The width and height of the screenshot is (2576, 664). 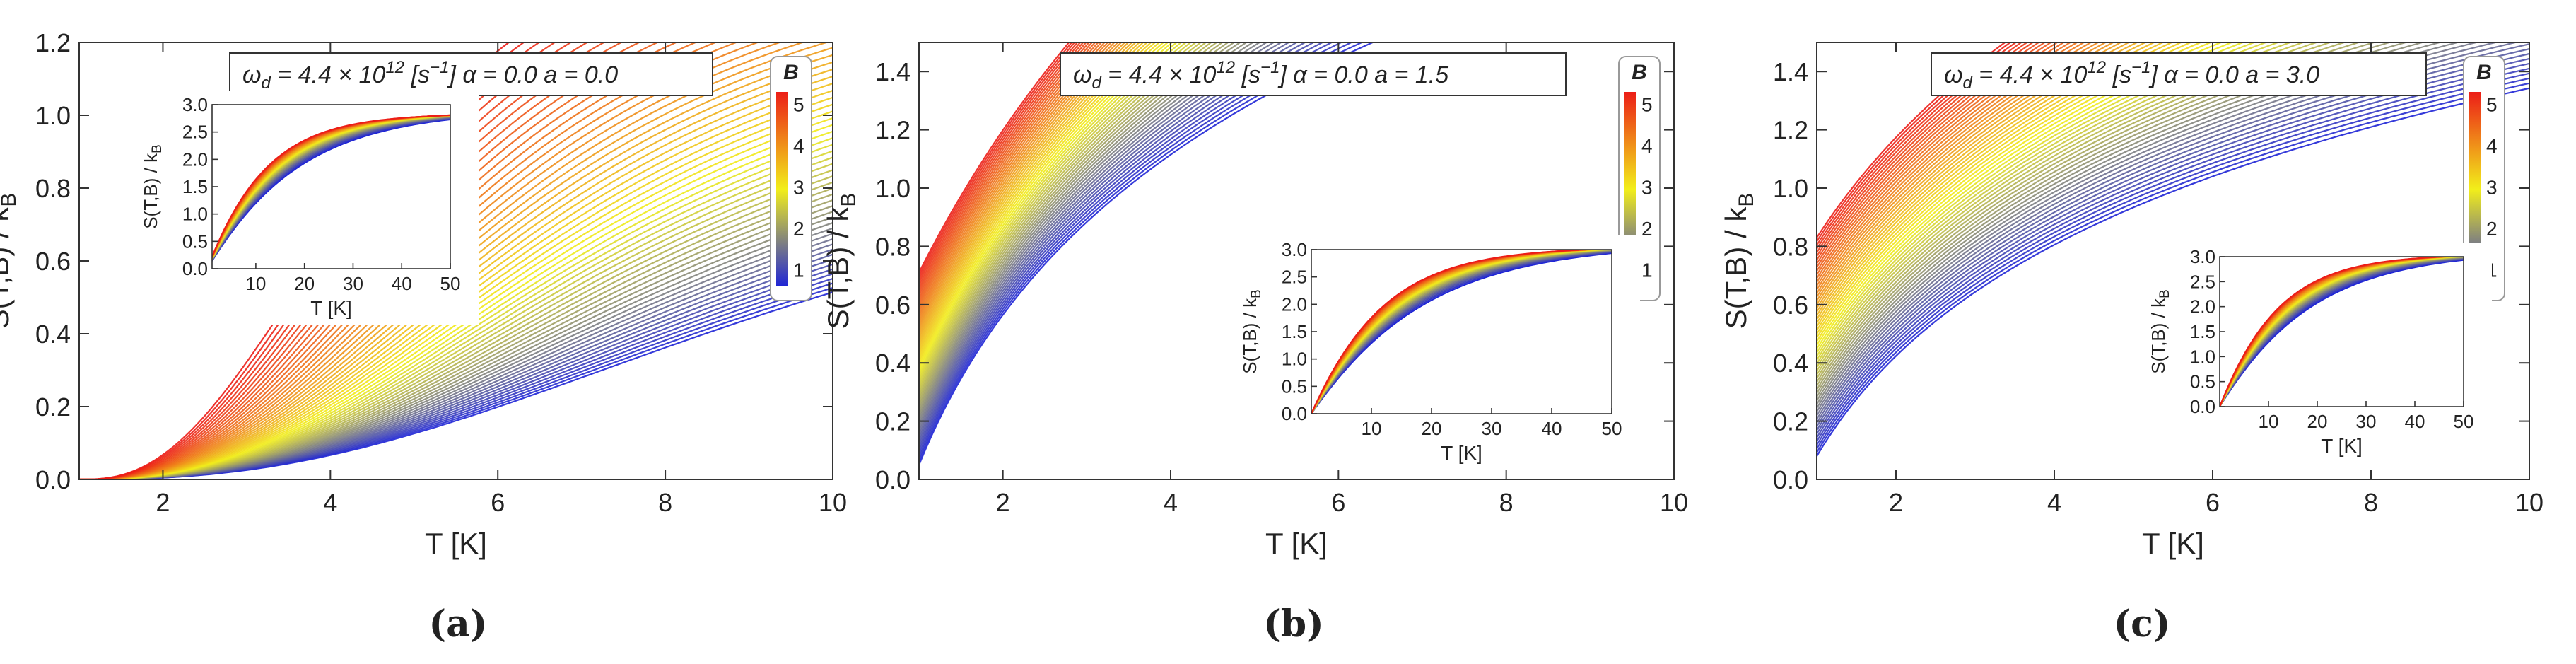 I want to click on curve-B-1.88, so click(x=1090, y=232).